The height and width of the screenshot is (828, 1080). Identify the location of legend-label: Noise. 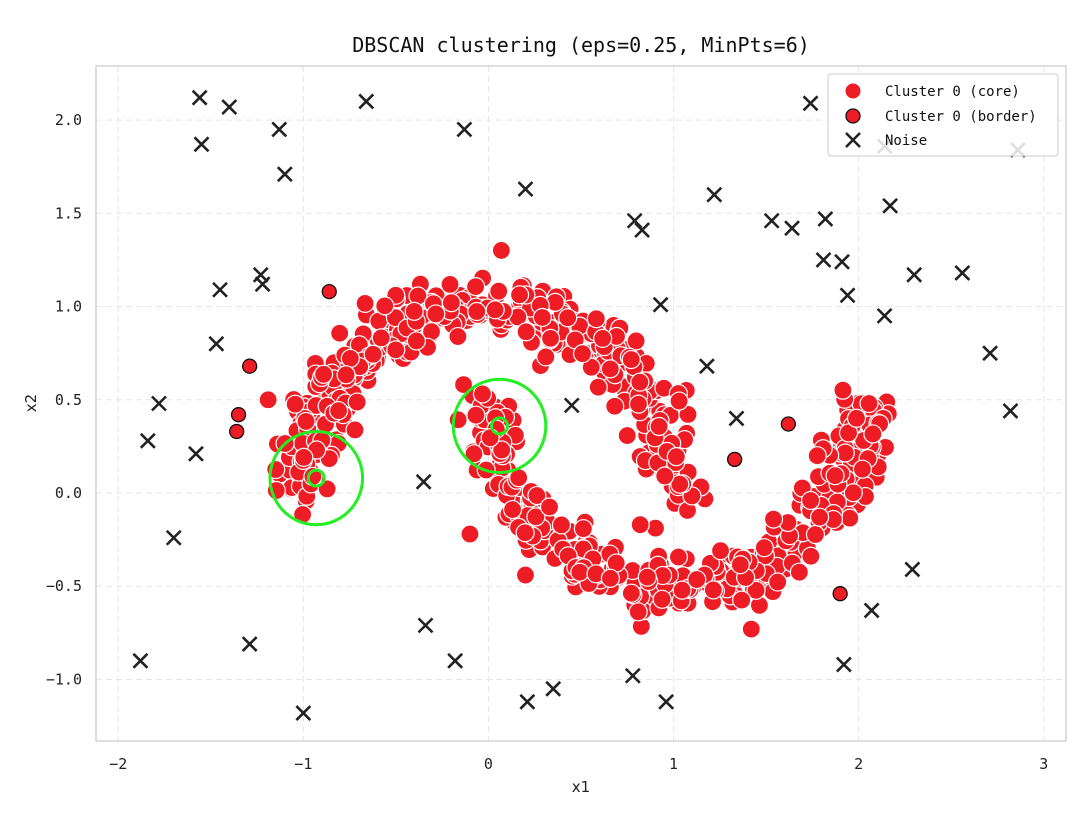
(906, 141).